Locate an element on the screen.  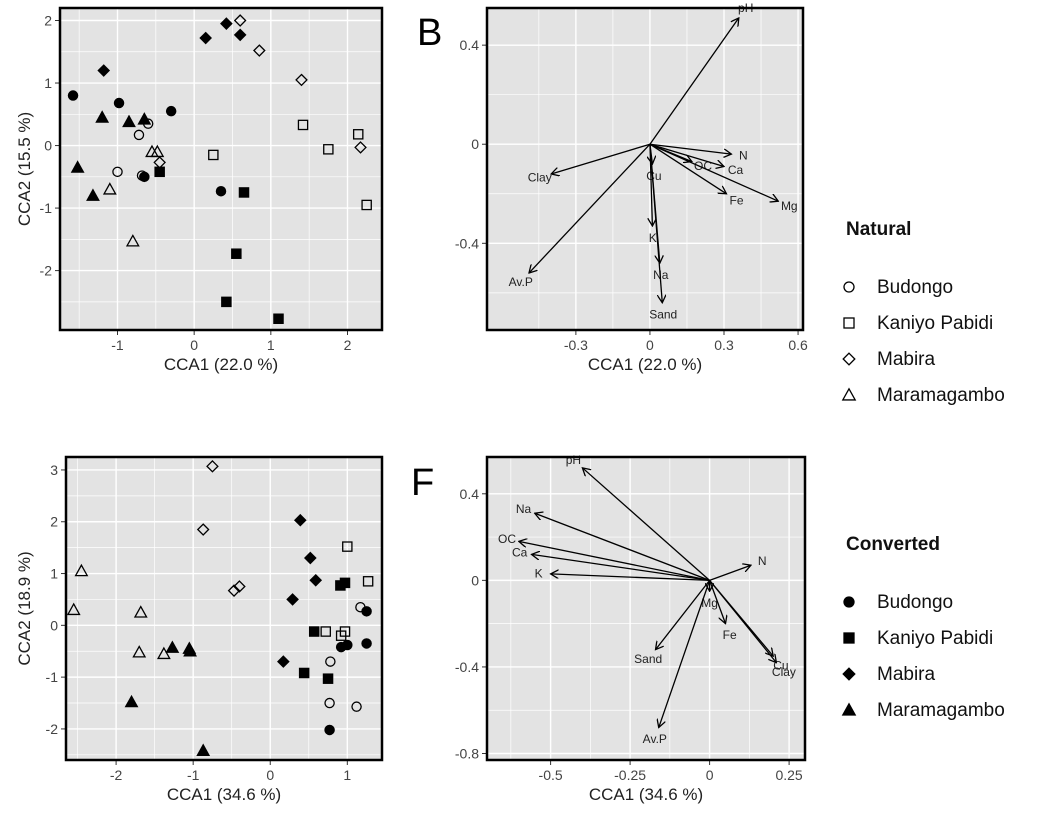
x-tick-label: 0 is located at coordinates (194, 345).